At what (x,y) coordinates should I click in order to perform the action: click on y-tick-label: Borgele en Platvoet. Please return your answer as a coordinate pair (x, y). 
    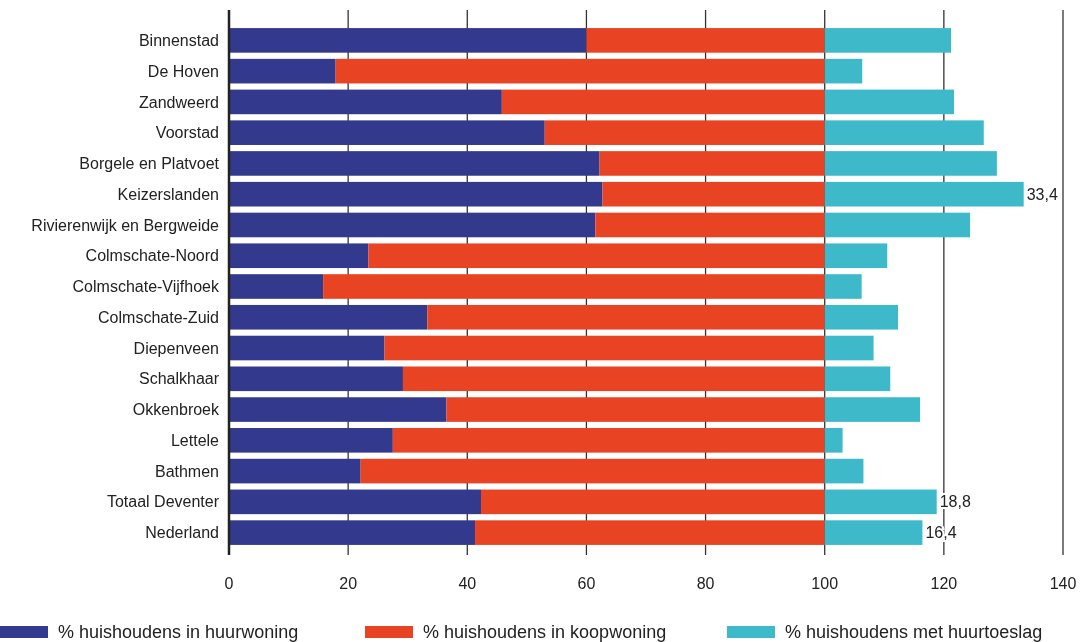
    Looking at the image, I should click on (149, 164).